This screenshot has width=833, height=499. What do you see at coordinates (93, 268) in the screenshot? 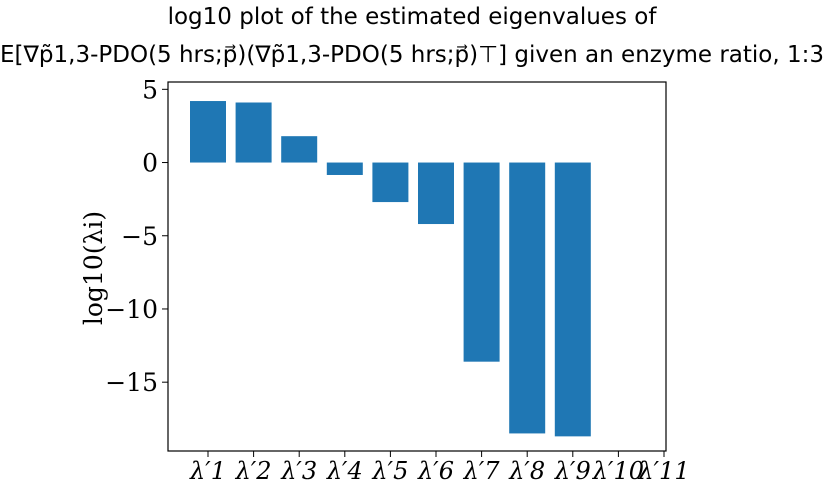
I see `y-axis-label: log10(λi)` at bounding box center [93, 268].